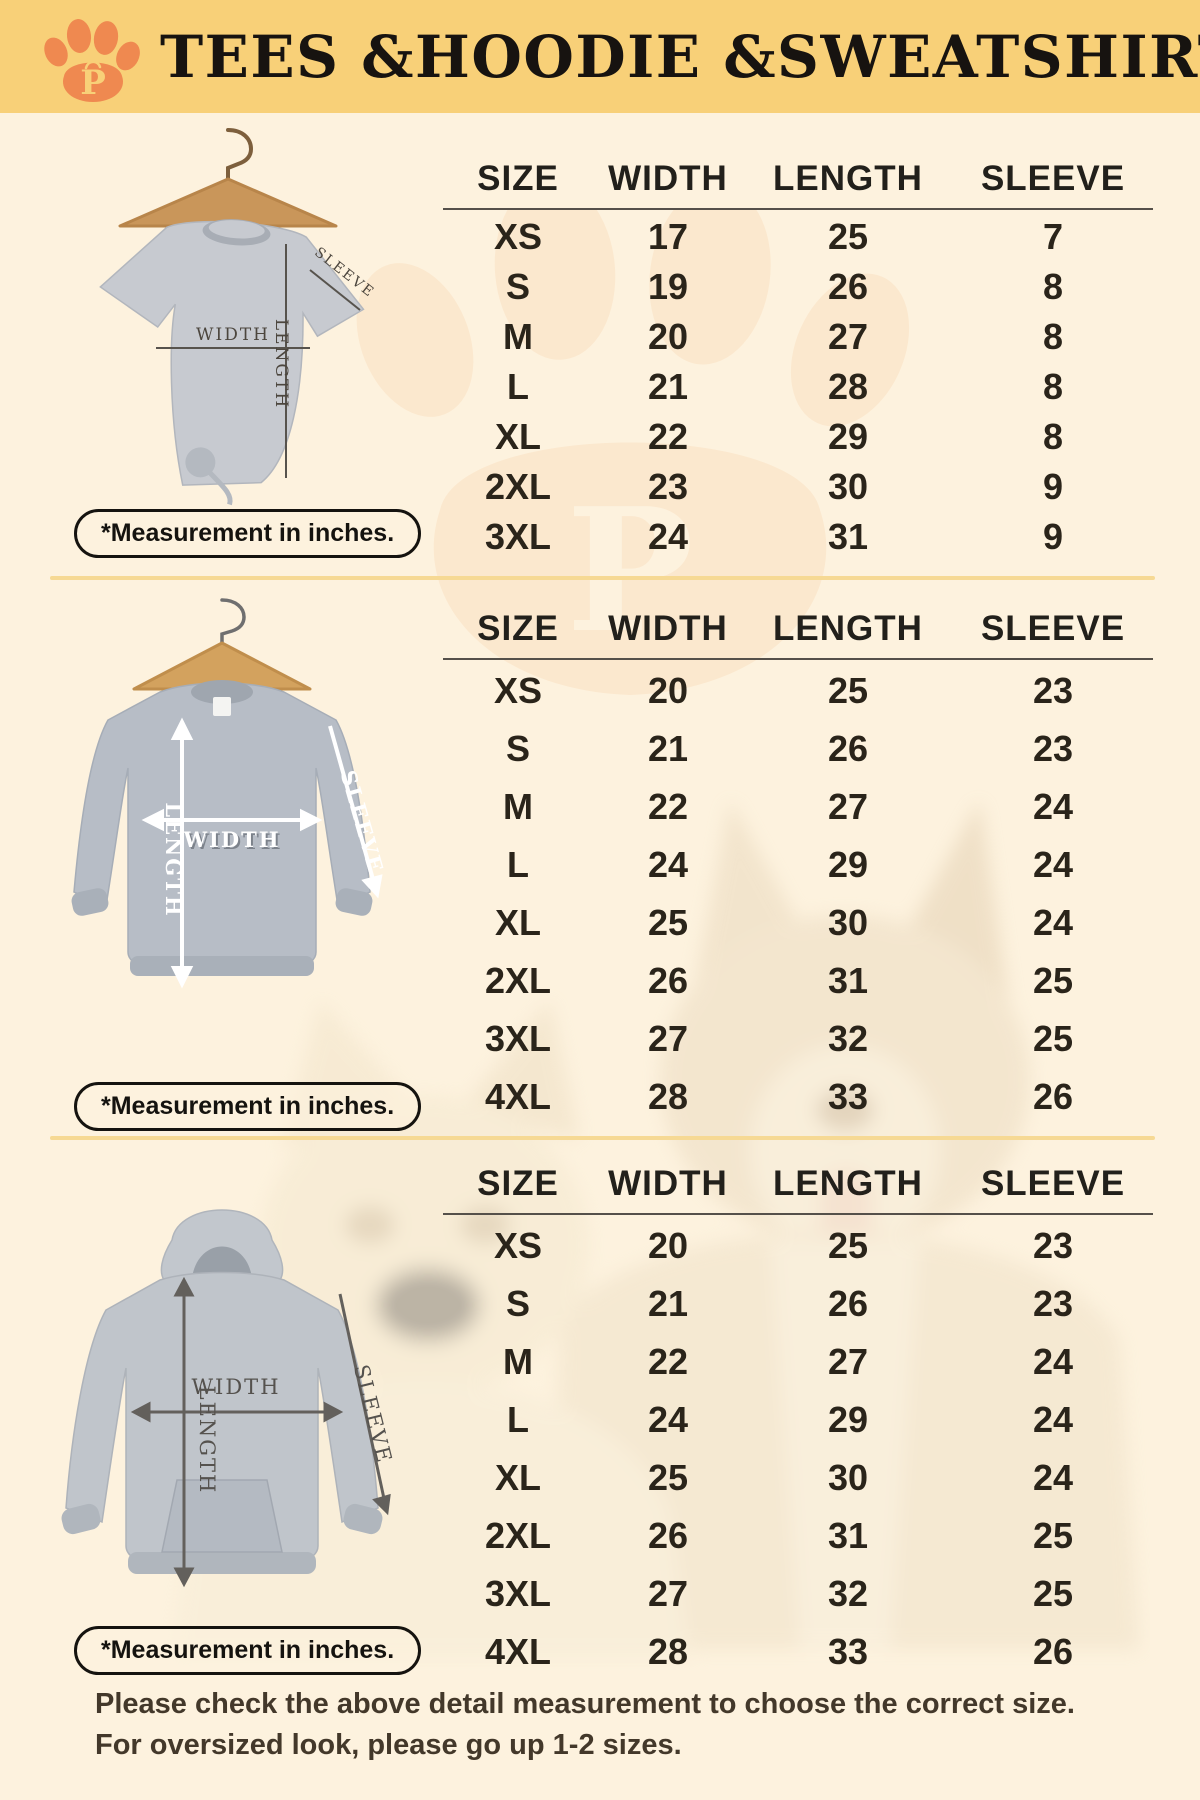 Image resolution: width=1200 pixels, height=1800 pixels. I want to click on width-cell: 23, so click(668, 486).